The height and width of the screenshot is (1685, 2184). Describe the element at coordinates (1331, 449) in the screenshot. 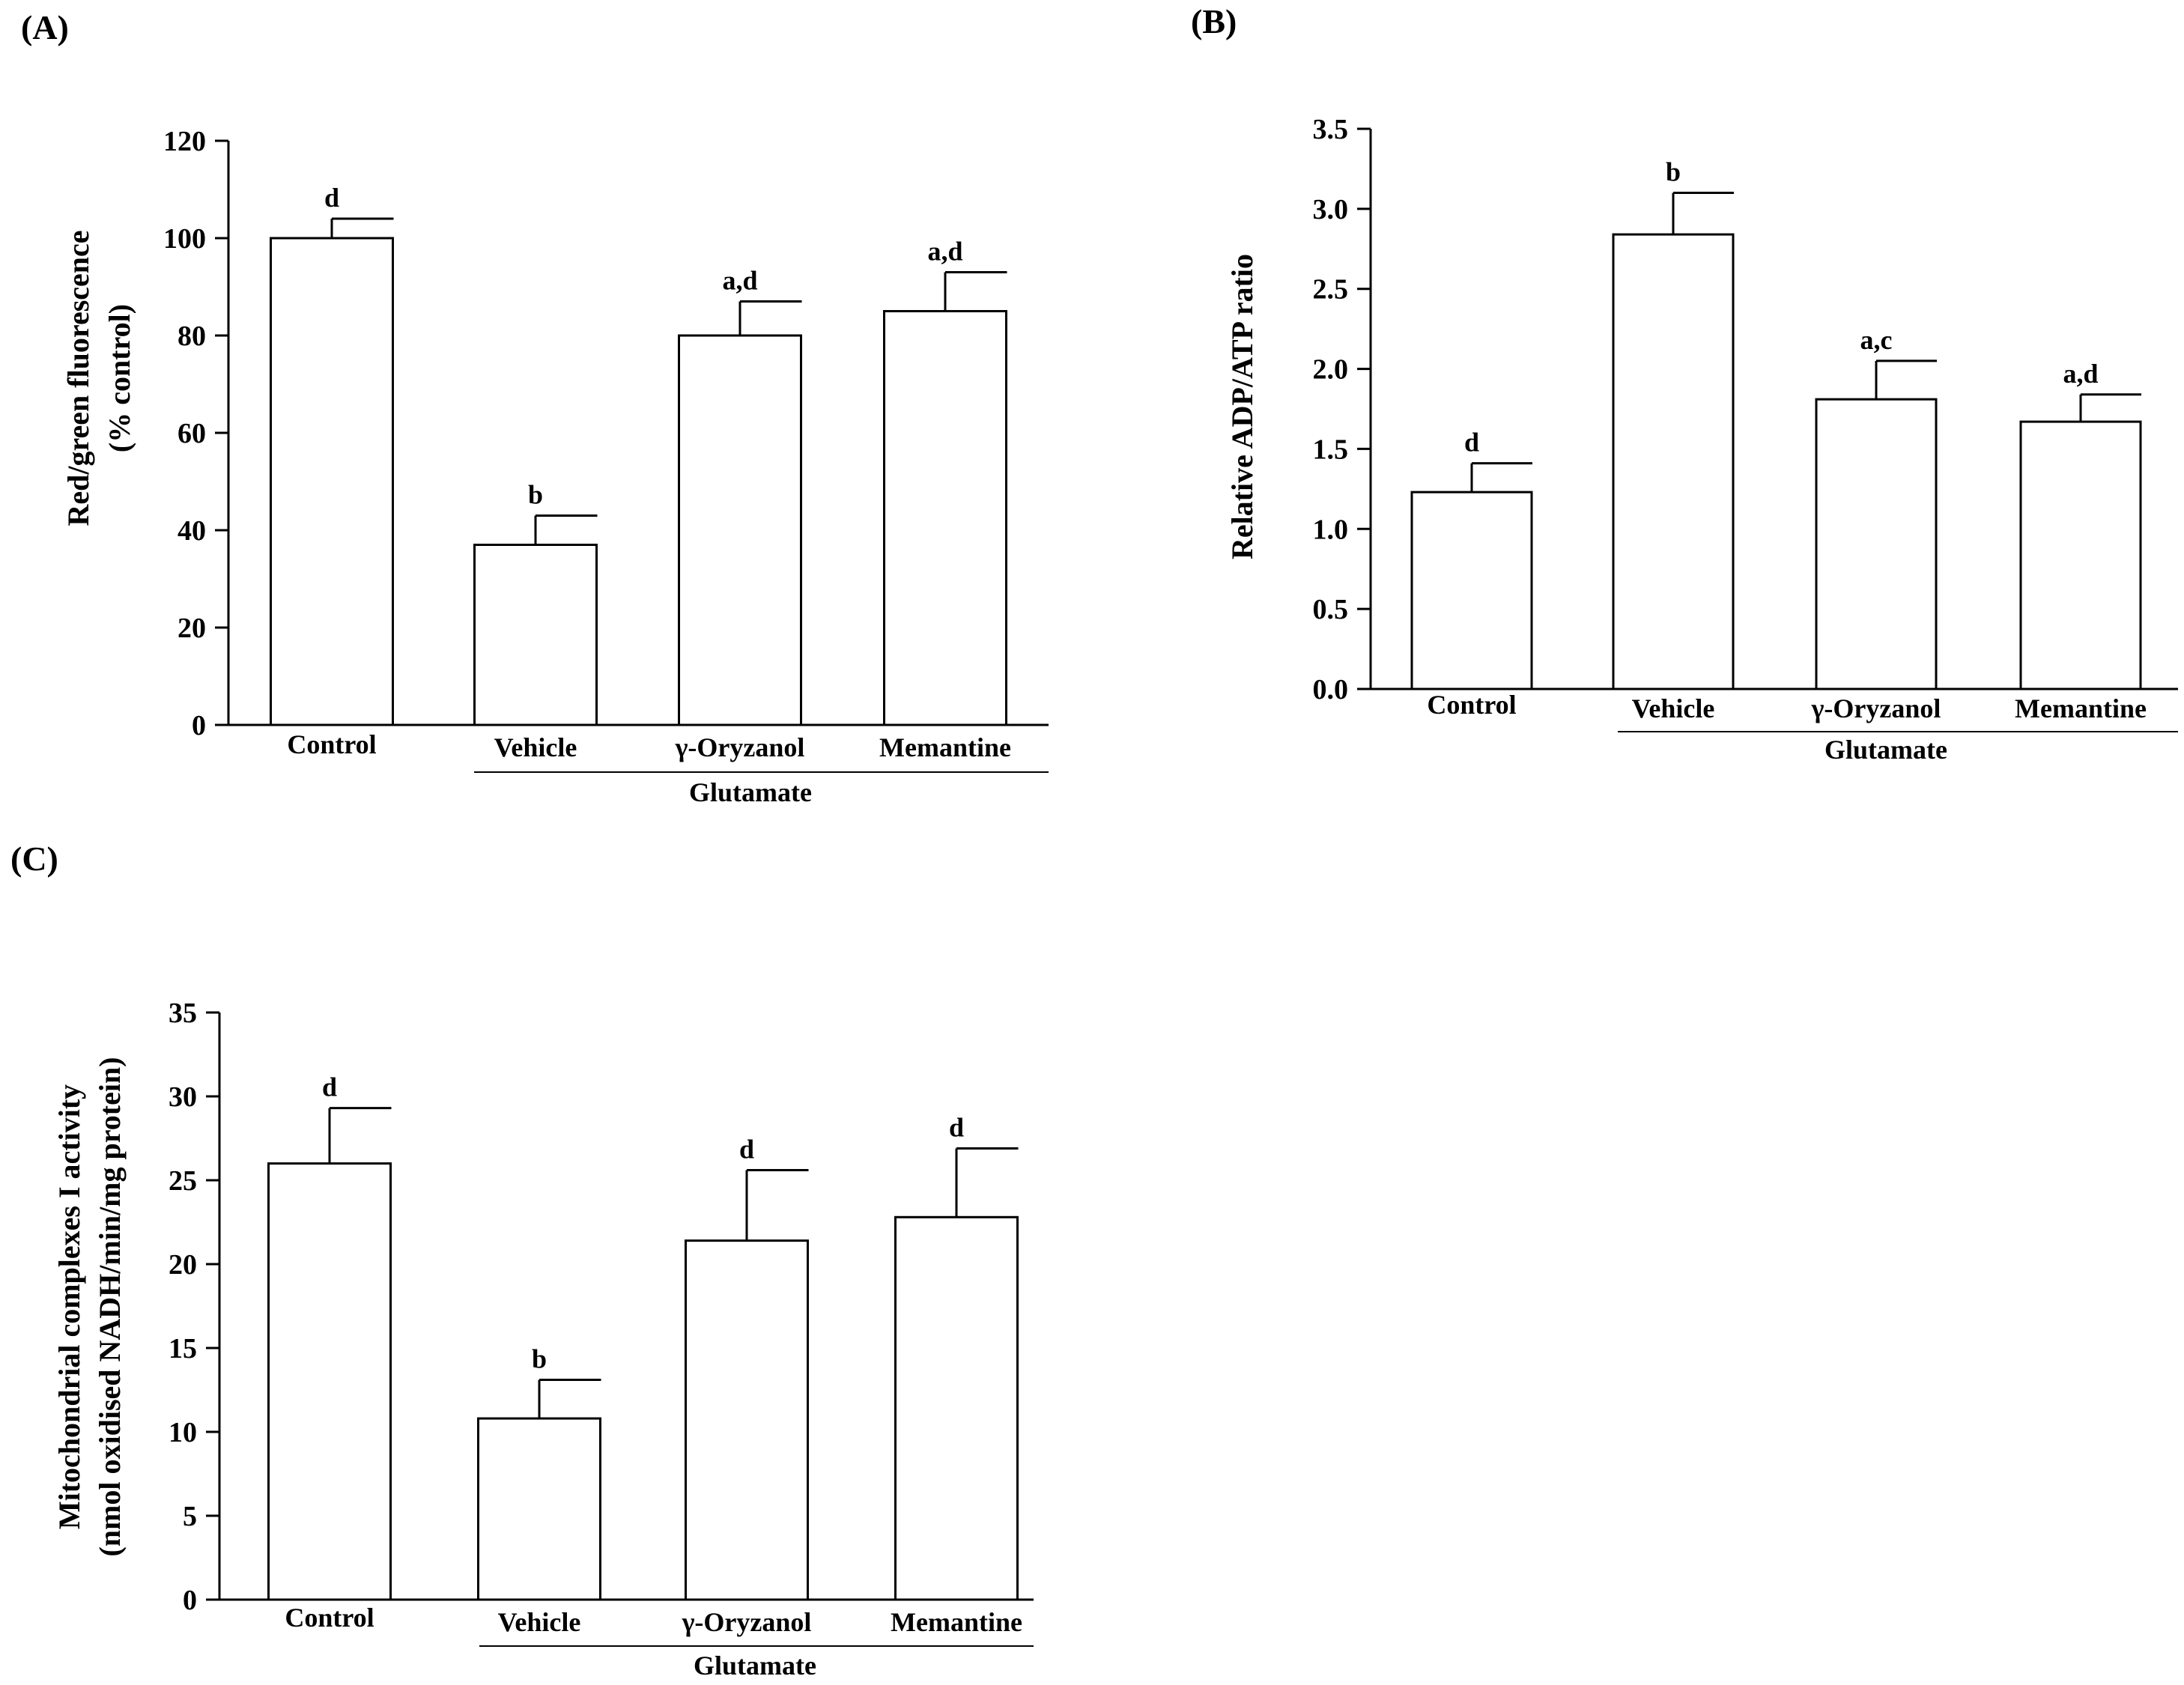

I see `y-tick-label: 1.5` at that location.